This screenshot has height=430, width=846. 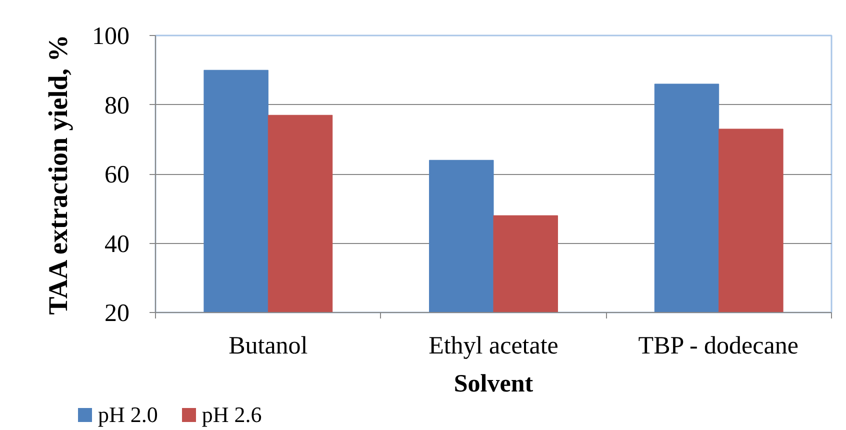 What do you see at coordinates (111, 36) in the screenshot?
I see `y-tick-label: 100` at bounding box center [111, 36].